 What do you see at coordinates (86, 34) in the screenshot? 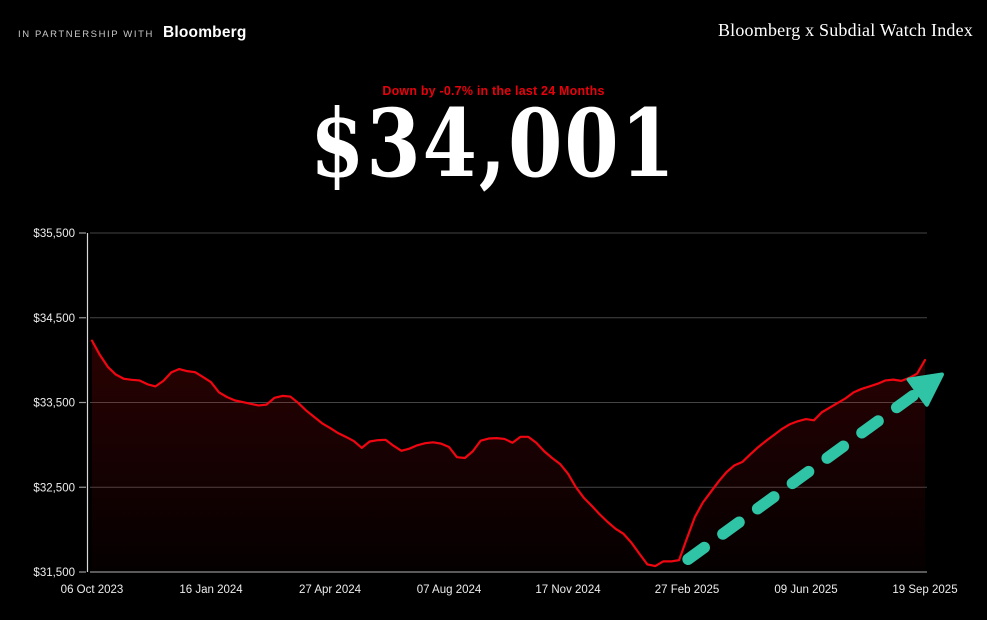
I see `partnership-label: IN PARTNERSHIP WITH` at bounding box center [86, 34].